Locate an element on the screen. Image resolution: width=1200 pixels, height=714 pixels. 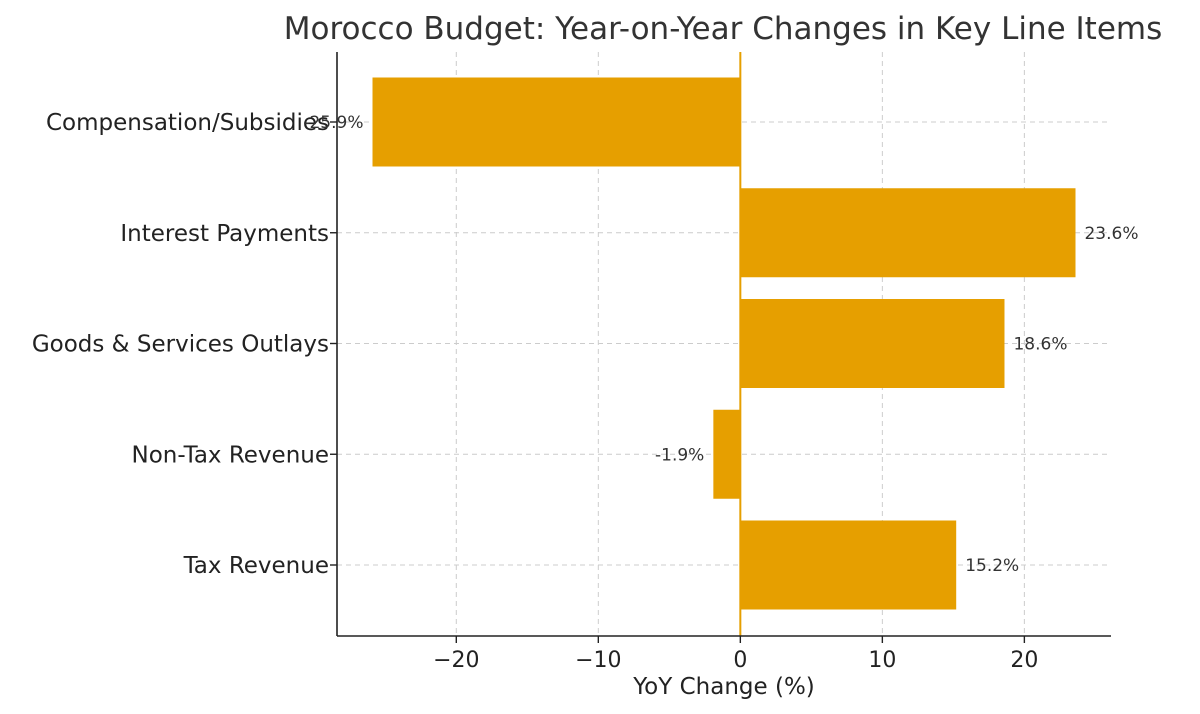
x-tick-label: 20 is located at coordinates (1024, 660).